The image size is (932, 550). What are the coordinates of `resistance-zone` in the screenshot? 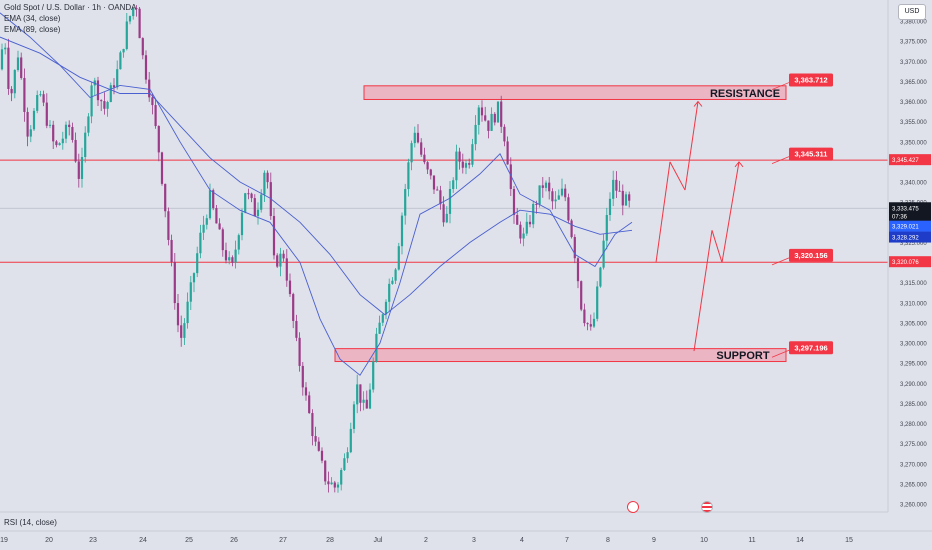 It's located at (575, 92).